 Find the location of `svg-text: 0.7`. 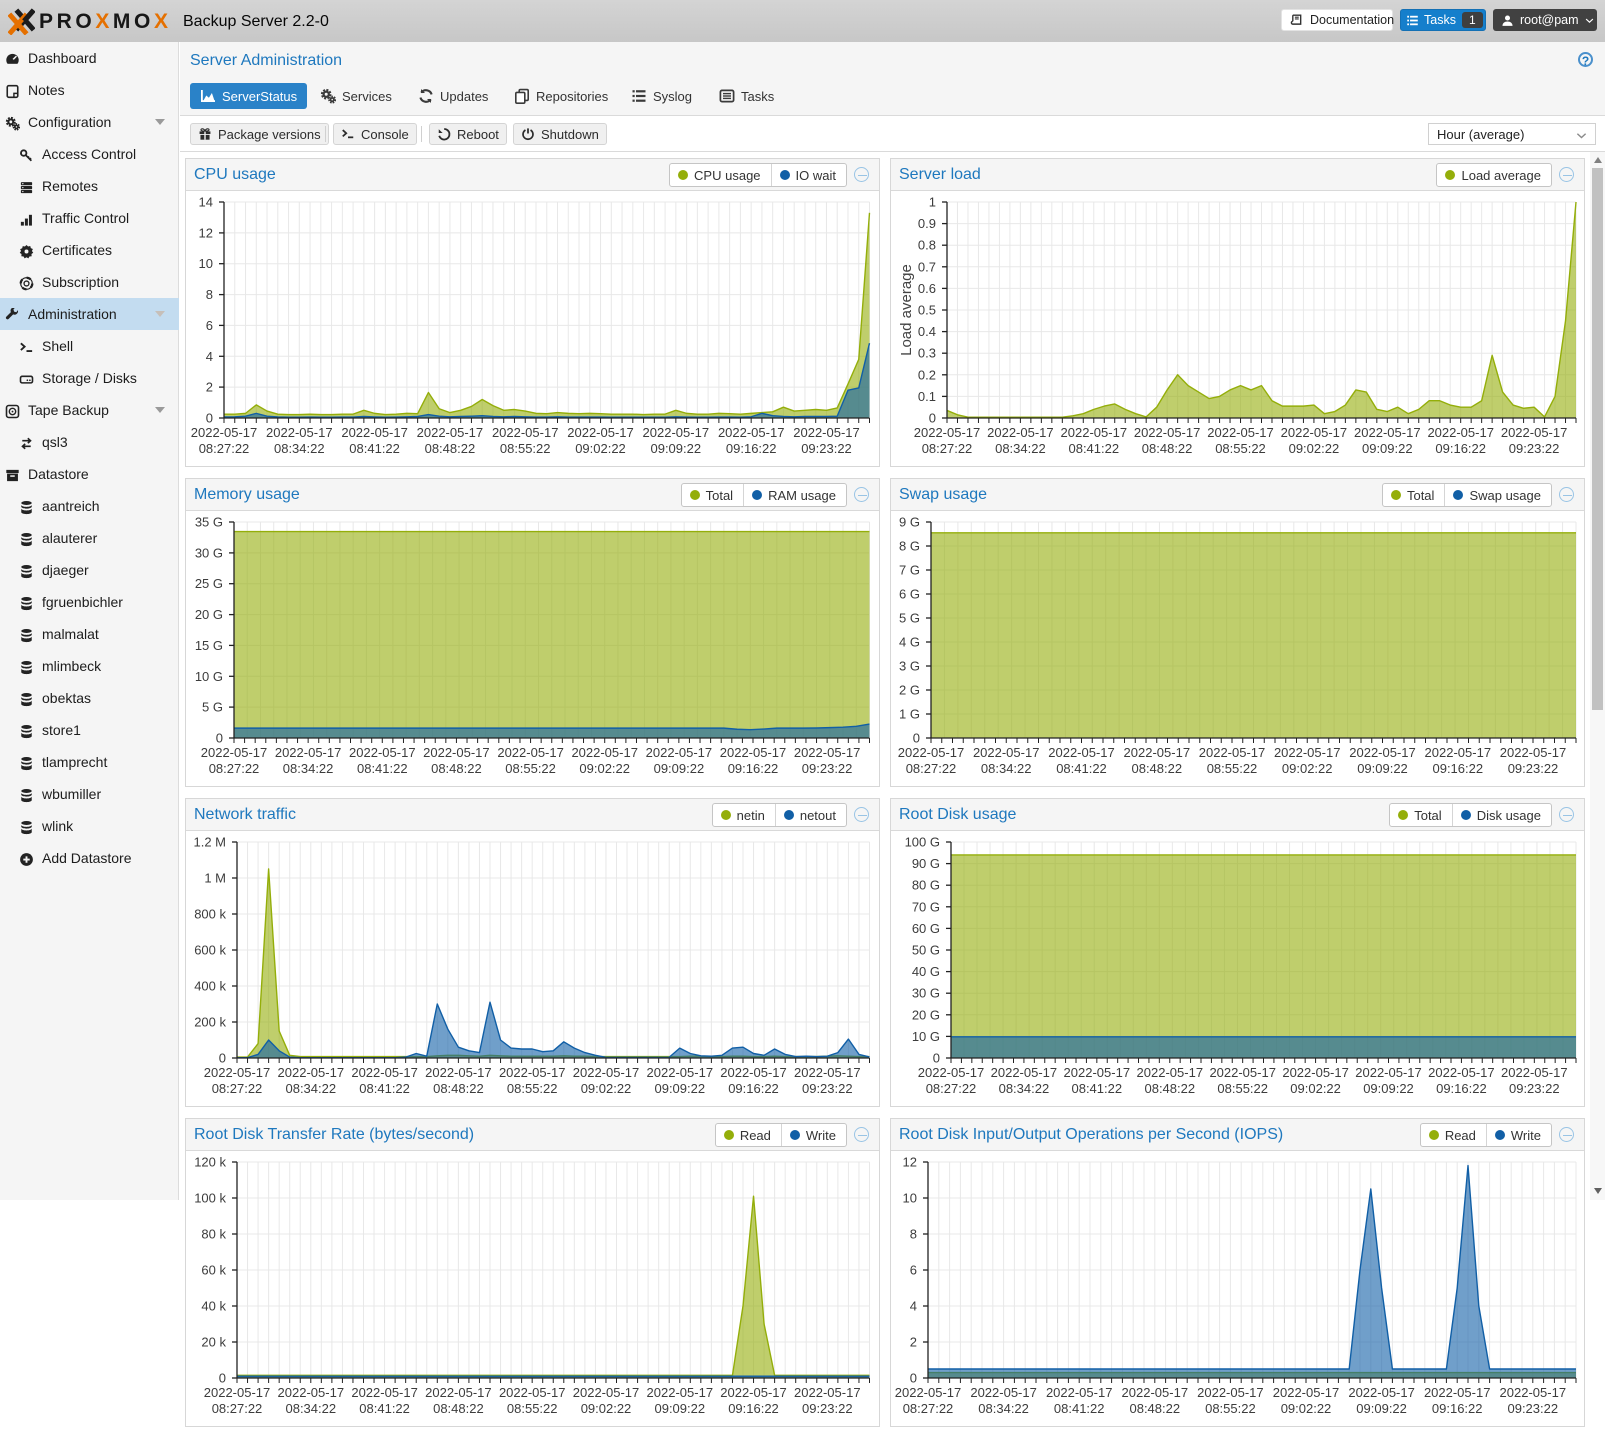

svg-text: 0.7 is located at coordinates (927, 266).